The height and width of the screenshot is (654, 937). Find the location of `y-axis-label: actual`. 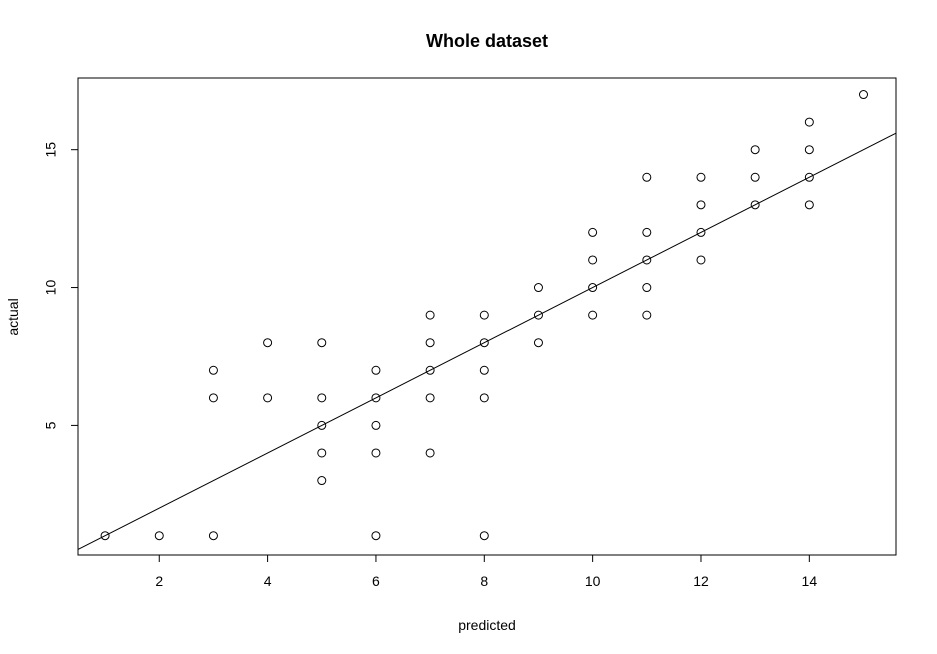

y-axis-label: actual is located at coordinates (13, 316).